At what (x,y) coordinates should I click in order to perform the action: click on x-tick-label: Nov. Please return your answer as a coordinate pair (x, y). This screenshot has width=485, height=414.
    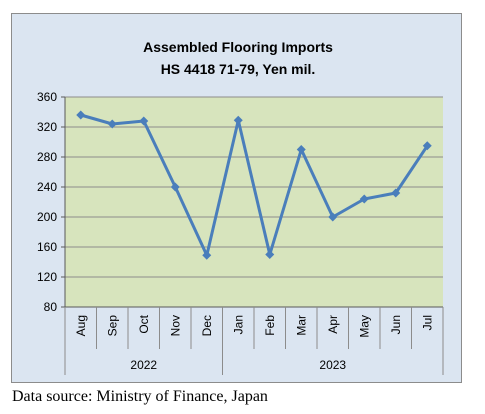
    Looking at the image, I should click on (175, 325).